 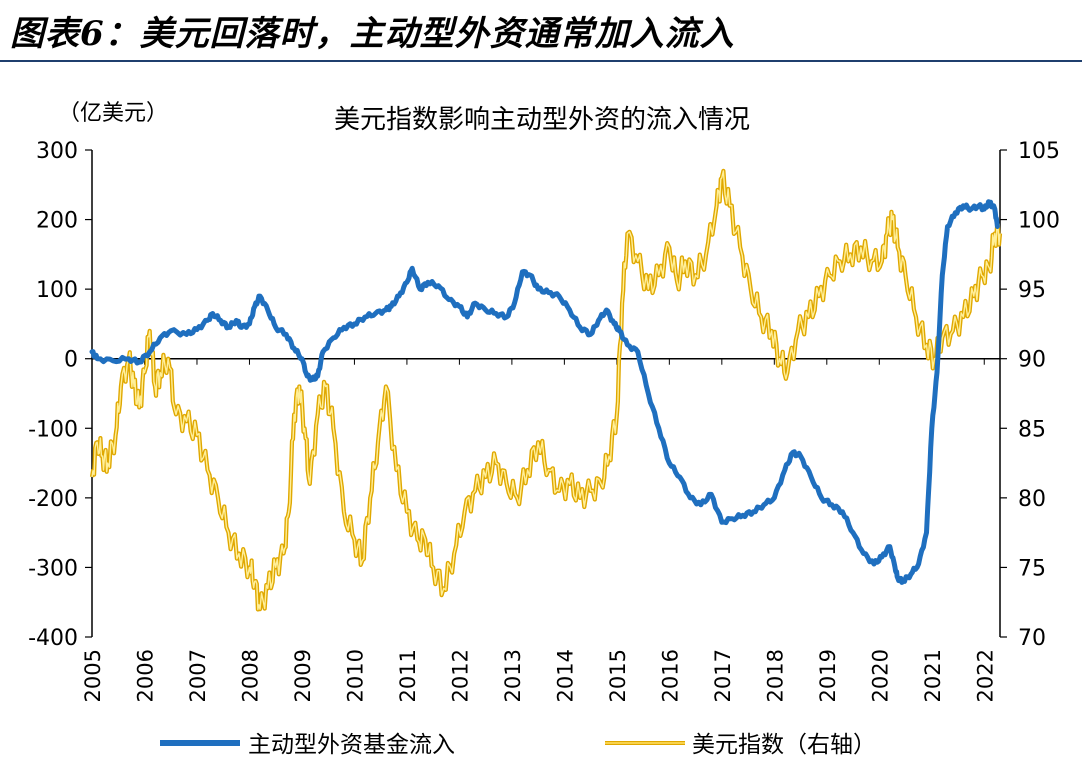 What do you see at coordinates (372, 34) in the screenshot?
I see `header-title: 图表6：美元回落时，主动型外资通常加入流入` at bounding box center [372, 34].